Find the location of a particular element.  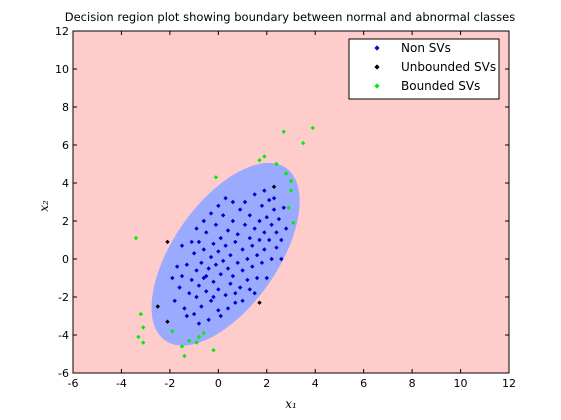

x-tick-label: 6 is located at coordinates (363, 383).